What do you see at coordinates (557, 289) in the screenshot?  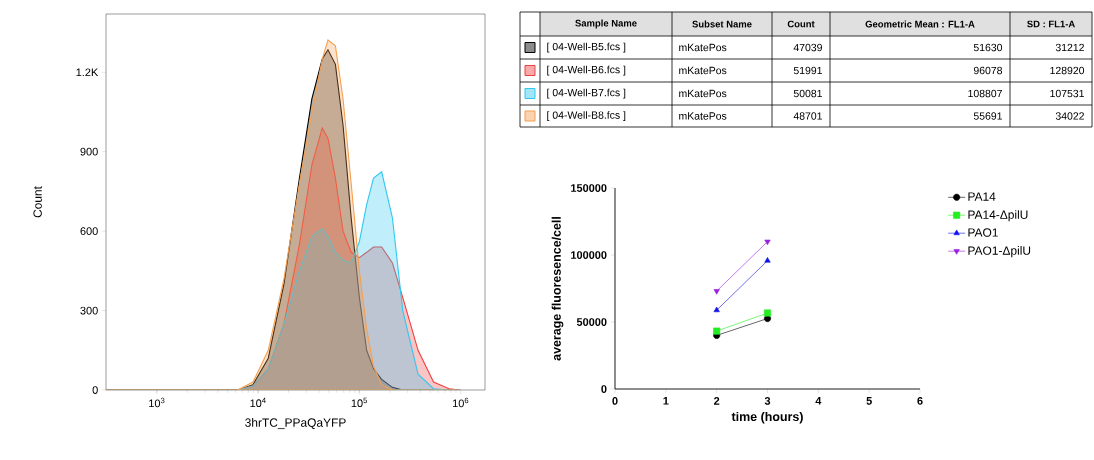 I see `y-axis-title: average fluoresence/cell` at bounding box center [557, 289].